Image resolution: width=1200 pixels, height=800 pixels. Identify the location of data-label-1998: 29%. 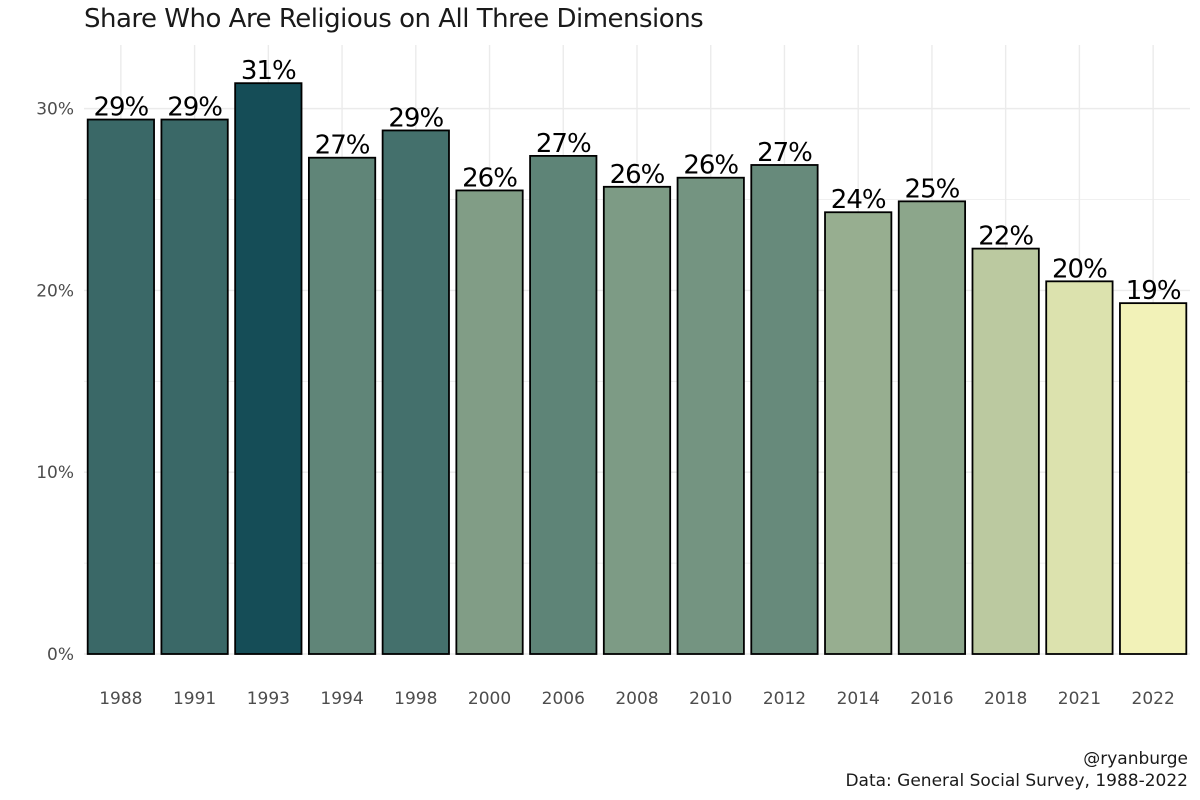
(415, 118).